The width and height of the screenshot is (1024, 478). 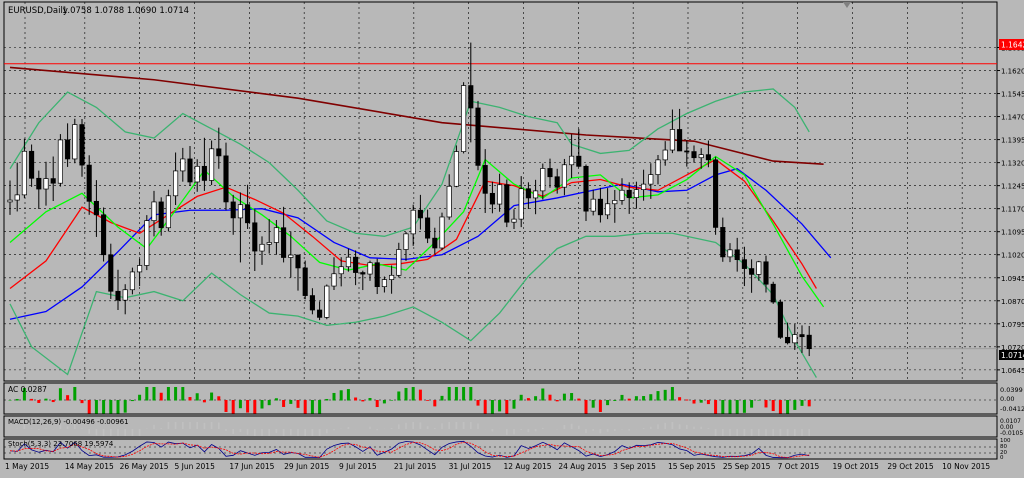 What do you see at coordinates (1011, 44) in the screenshot?
I see `hline-price-tag` at bounding box center [1011, 44].